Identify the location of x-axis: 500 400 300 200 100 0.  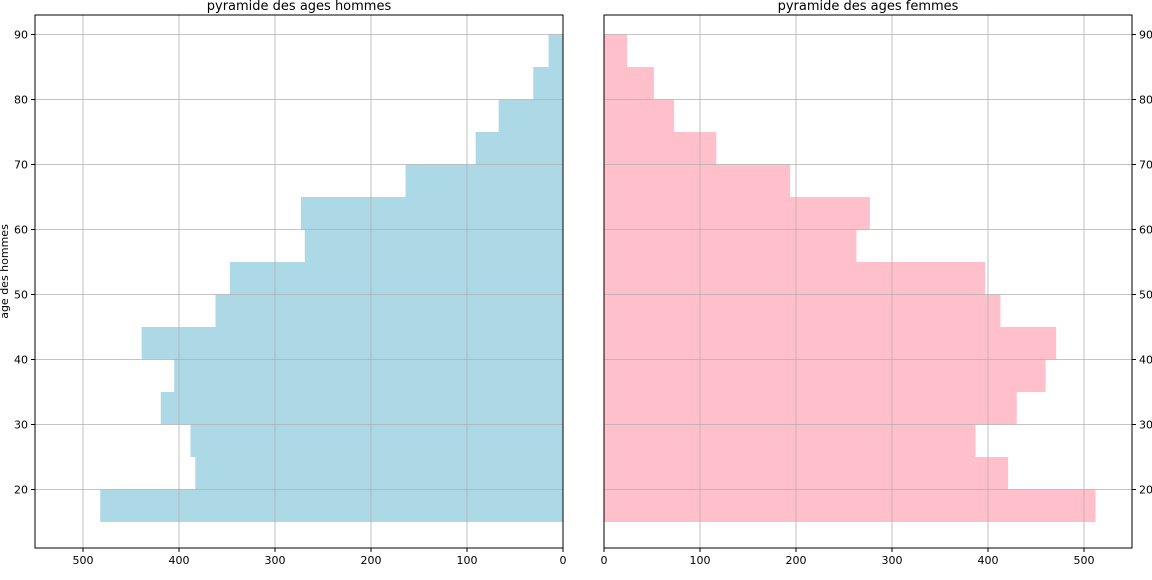
(320, 557).